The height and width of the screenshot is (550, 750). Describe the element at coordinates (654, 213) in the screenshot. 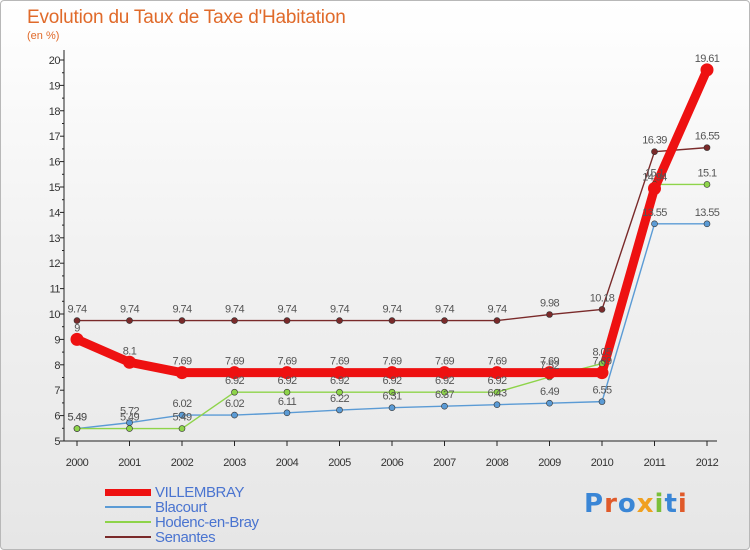

I see `data-label: 13.55` at that location.